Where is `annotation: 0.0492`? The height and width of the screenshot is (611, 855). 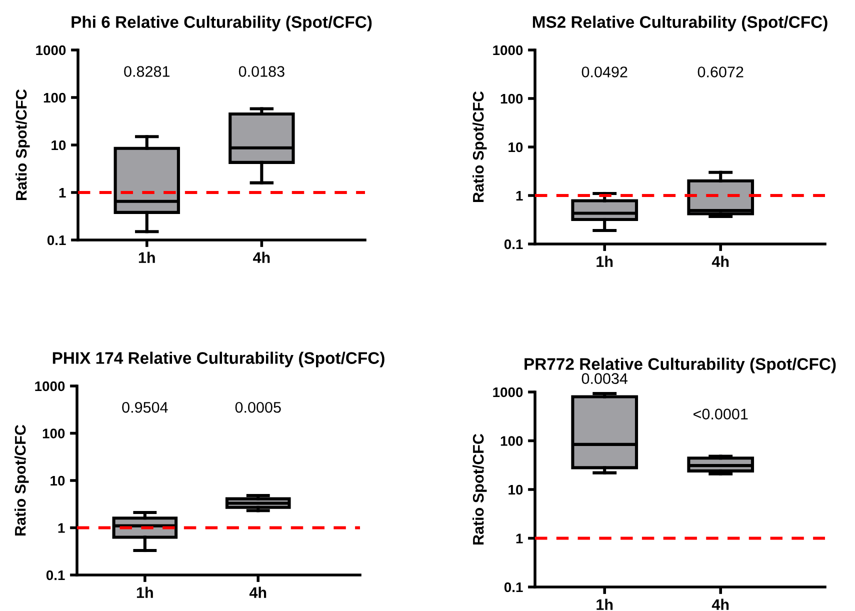
annotation: 0.0492 is located at coordinates (605, 72).